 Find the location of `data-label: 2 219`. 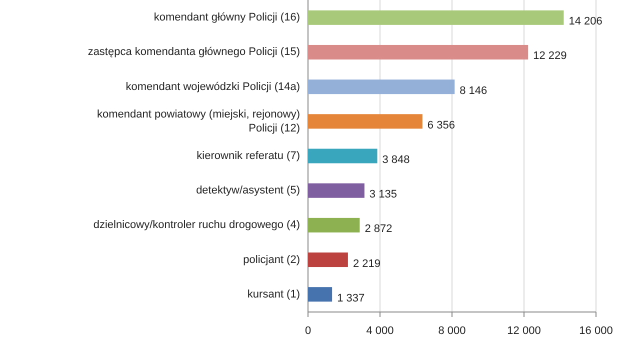

data-label: 2 219 is located at coordinates (366, 264).